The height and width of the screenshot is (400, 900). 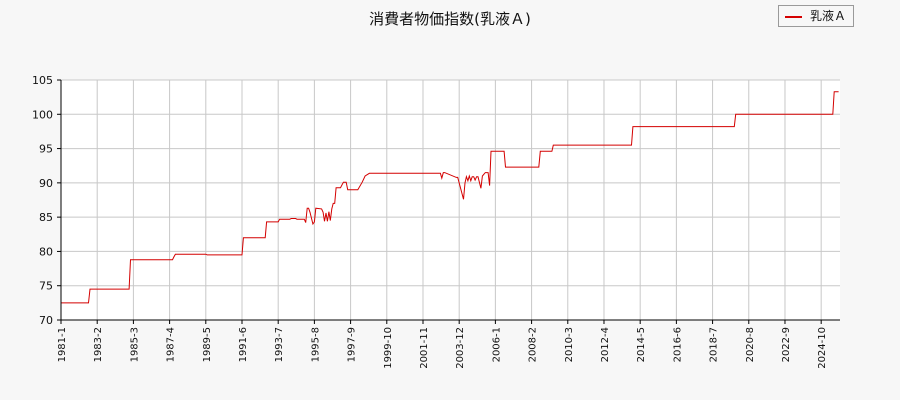 I want to click on x-tick-label: 1985-3, so click(x=134, y=344).